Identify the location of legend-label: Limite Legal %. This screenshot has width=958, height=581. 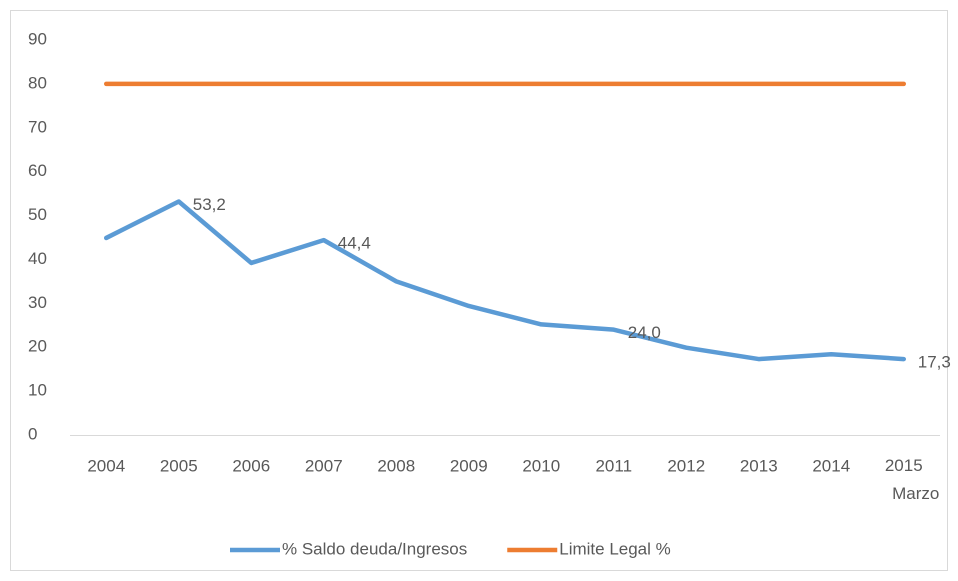
(615, 548).